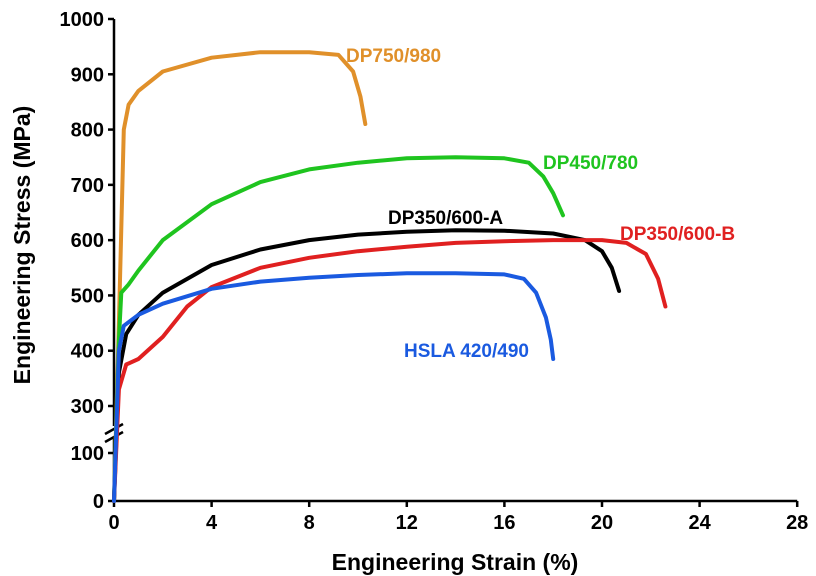 This screenshot has width=816, height=576. Describe the element at coordinates (797, 523) in the screenshot. I see `x-tick-label: 28` at that location.